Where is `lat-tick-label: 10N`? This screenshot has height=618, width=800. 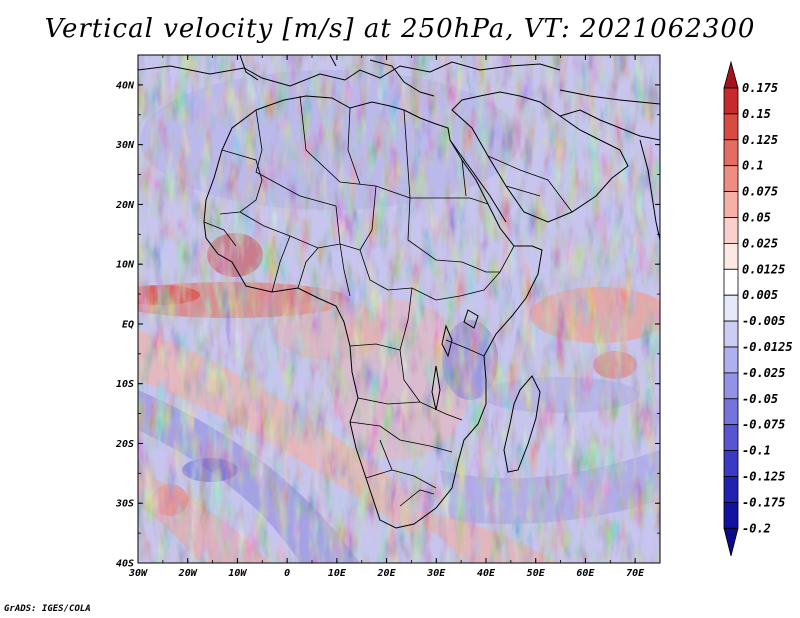 lat-tick-label: 10N is located at coordinates (125, 265).